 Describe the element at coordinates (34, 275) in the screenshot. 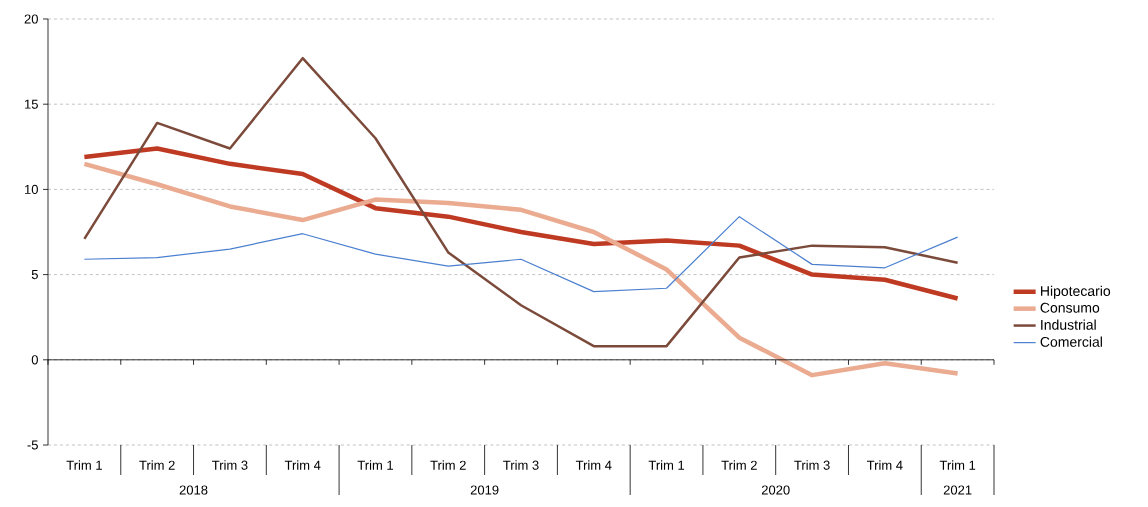

I see `y-tick-label: 5` at that location.